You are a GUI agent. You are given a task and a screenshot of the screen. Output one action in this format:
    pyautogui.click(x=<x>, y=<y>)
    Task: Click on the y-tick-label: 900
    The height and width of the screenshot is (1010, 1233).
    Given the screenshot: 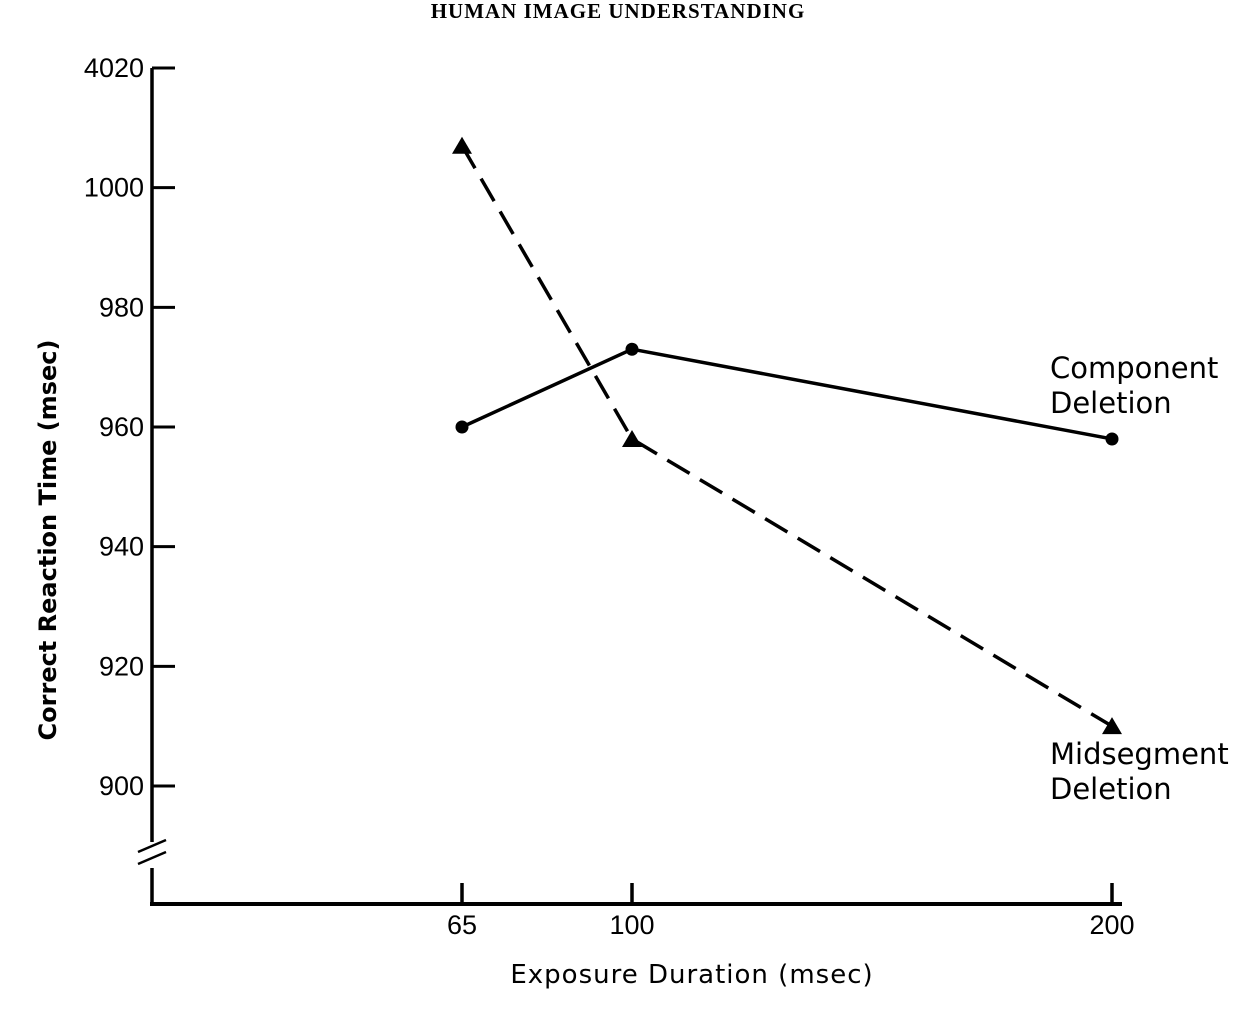 What is the action you would take?
    pyautogui.click(x=121, y=786)
    